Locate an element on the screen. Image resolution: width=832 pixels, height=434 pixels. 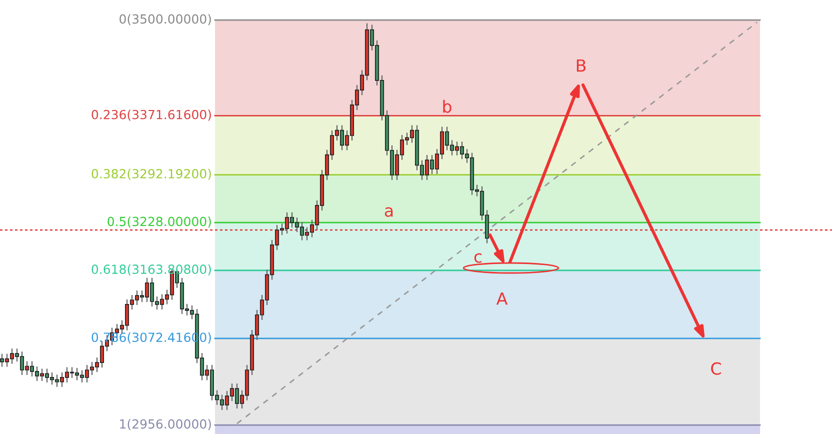
ref-line-label: 0.236(3371.61600) is located at coordinates (151, 115).